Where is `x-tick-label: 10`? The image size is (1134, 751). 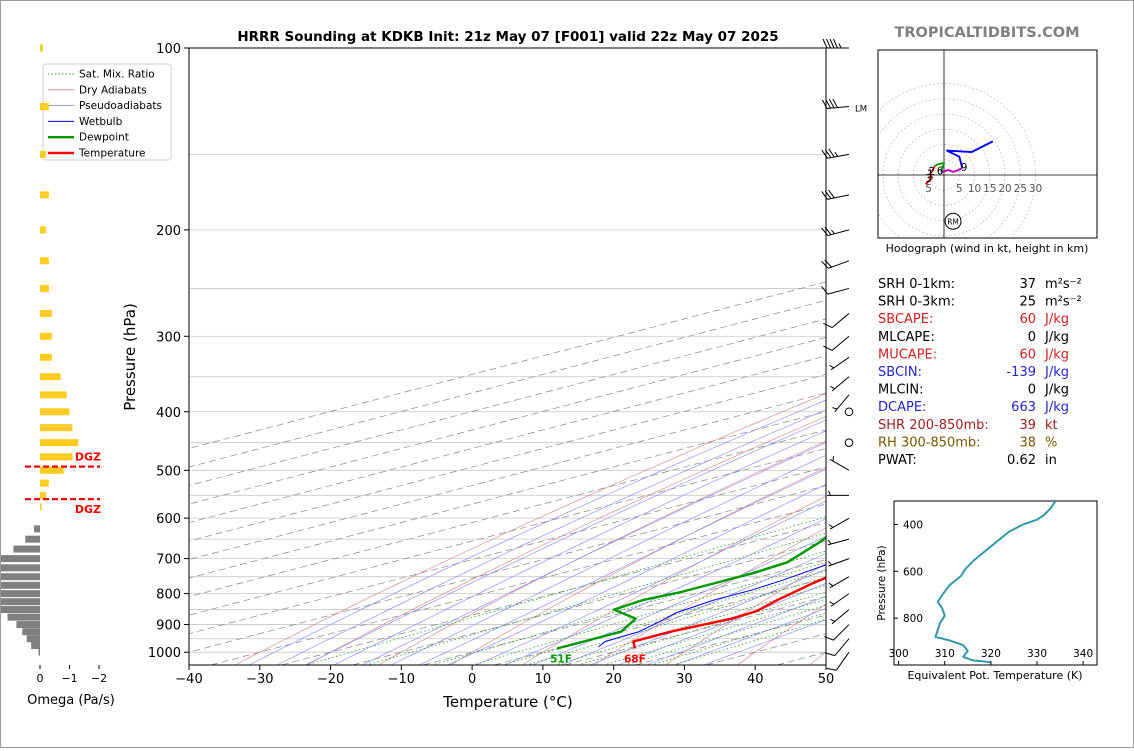
x-tick-label: 10 is located at coordinates (543, 679).